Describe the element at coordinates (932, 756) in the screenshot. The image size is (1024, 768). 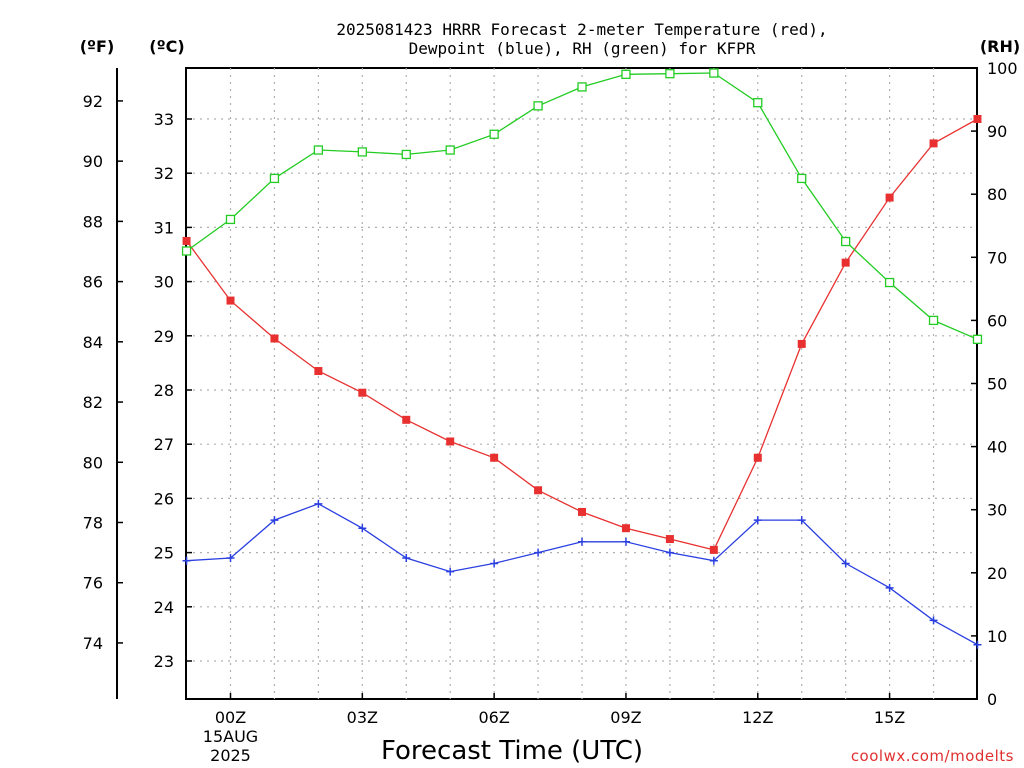
I see `source-credit: coolwx.com/modelts` at that location.